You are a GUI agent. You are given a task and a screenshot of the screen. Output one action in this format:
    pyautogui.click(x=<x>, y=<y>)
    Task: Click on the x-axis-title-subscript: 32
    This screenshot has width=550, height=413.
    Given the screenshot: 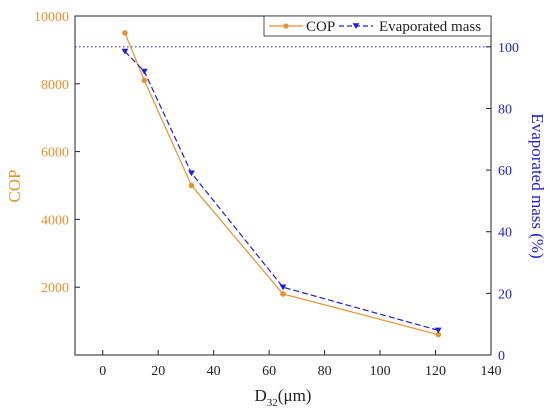 What is the action you would take?
    pyautogui.click(x=272, y=403)
    